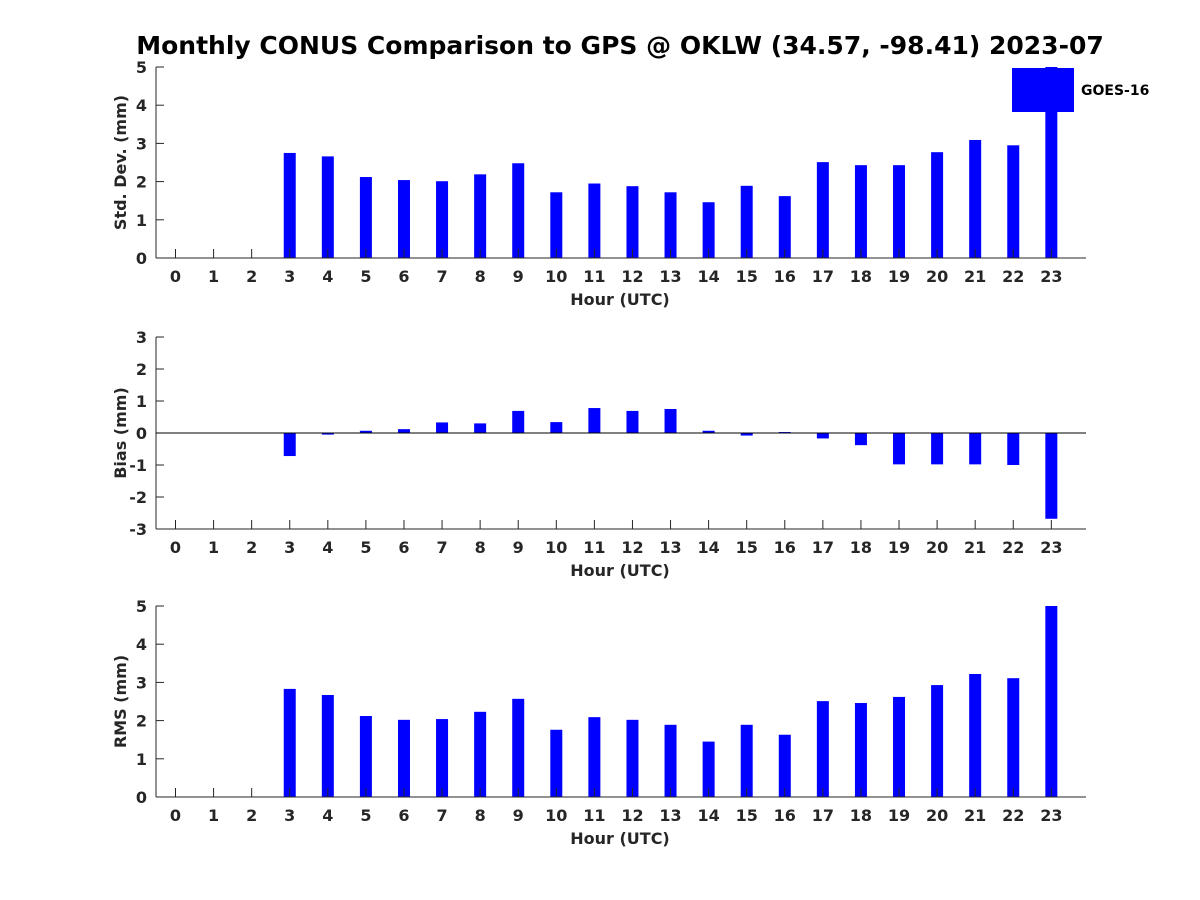 The height and width of the screenshot is (900, 1200). I want to click on x-tick-label: 15, so click(747, 276).